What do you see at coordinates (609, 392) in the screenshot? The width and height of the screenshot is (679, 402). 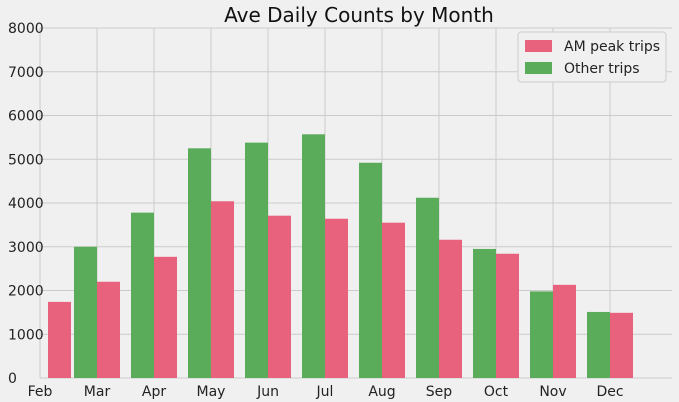 I see `x-tick-label: Dec` at bounding box center [609, 392].